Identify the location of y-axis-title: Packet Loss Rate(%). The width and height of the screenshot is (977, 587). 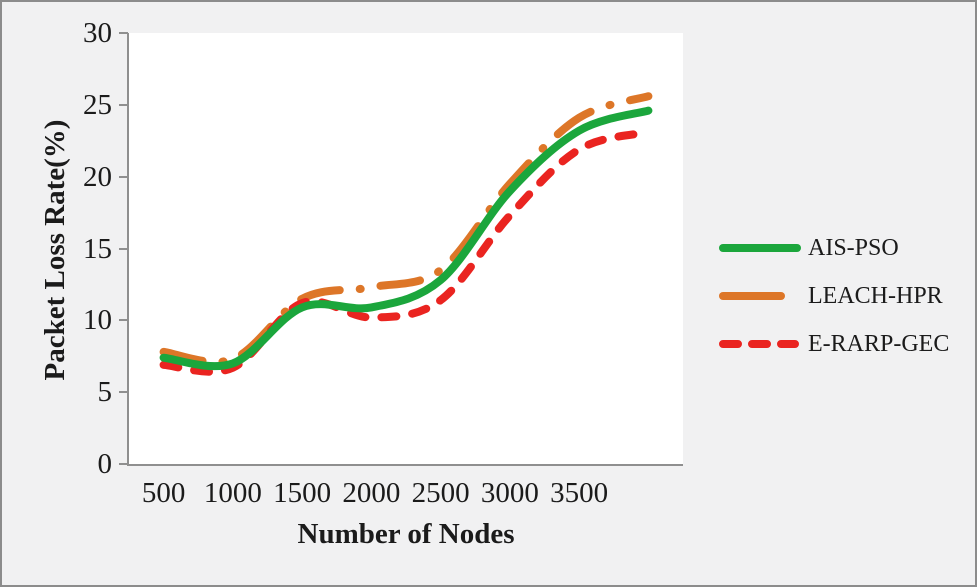
(55, 250).